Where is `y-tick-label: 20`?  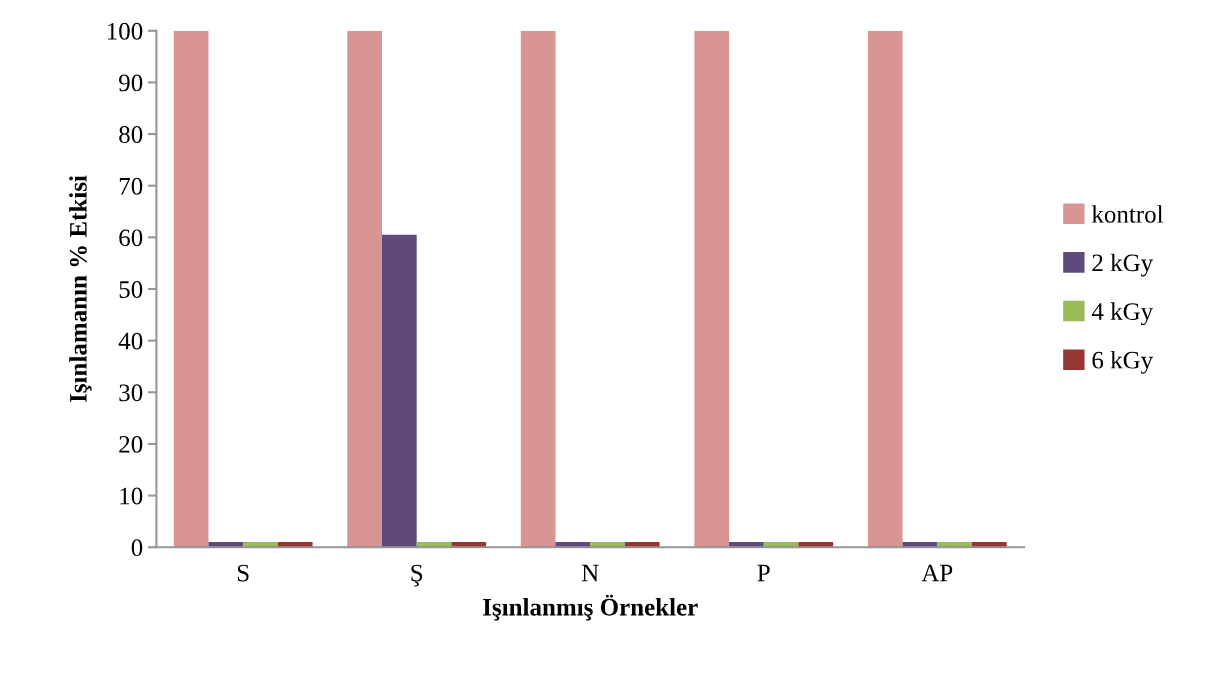
y-tick-label: 20 is located at coordinates (131, 444).